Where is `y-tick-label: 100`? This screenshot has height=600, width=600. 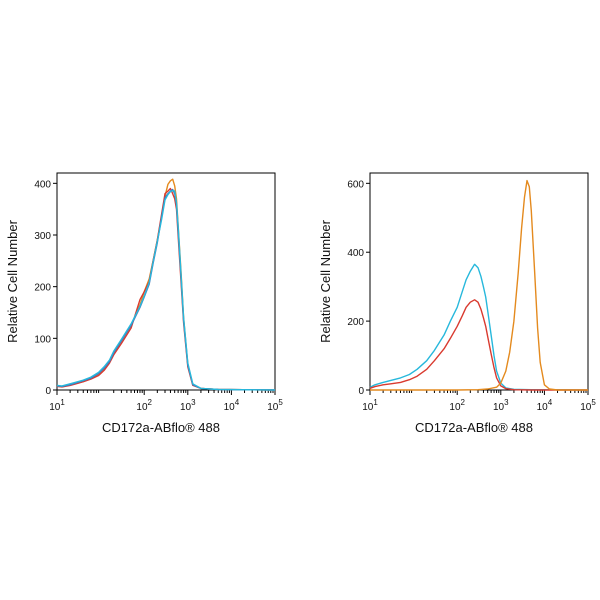 y-tick-label: 100 is located at coordinates (42, 339).